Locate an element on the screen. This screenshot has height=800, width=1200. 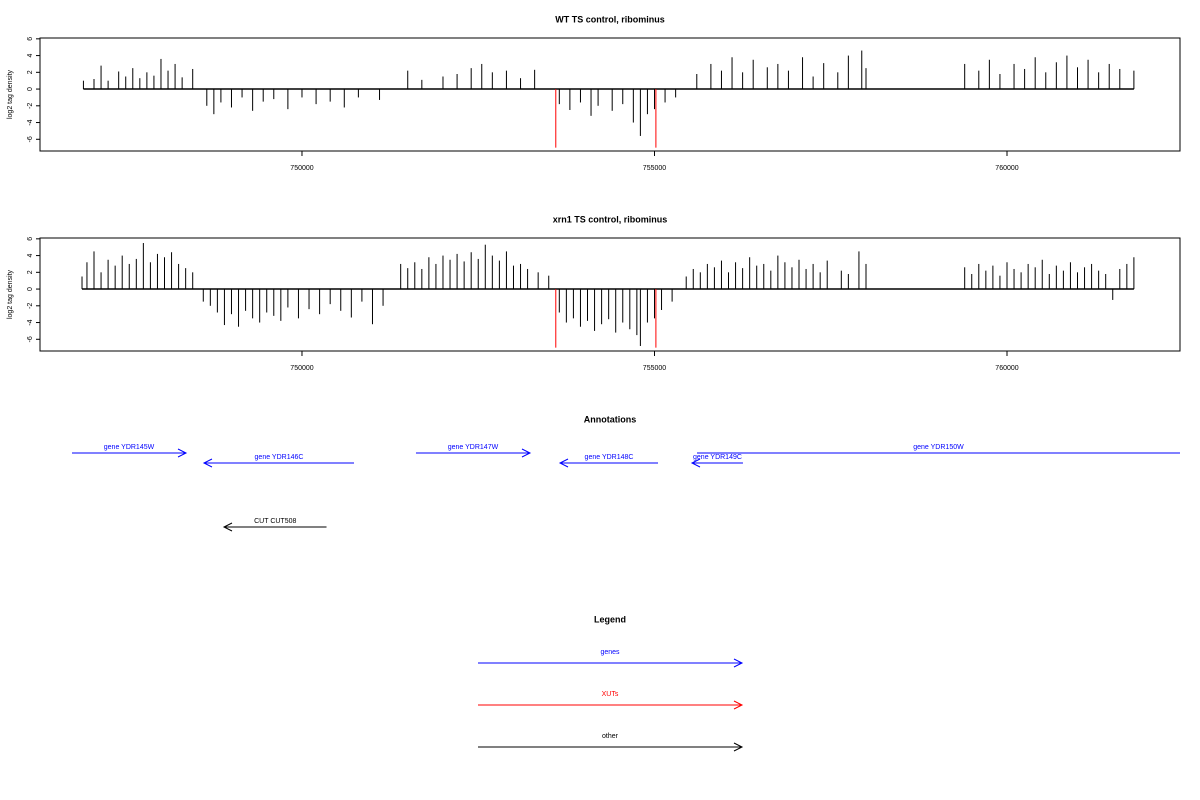
legend-label: XUTs is located at coordinates (610, 694).